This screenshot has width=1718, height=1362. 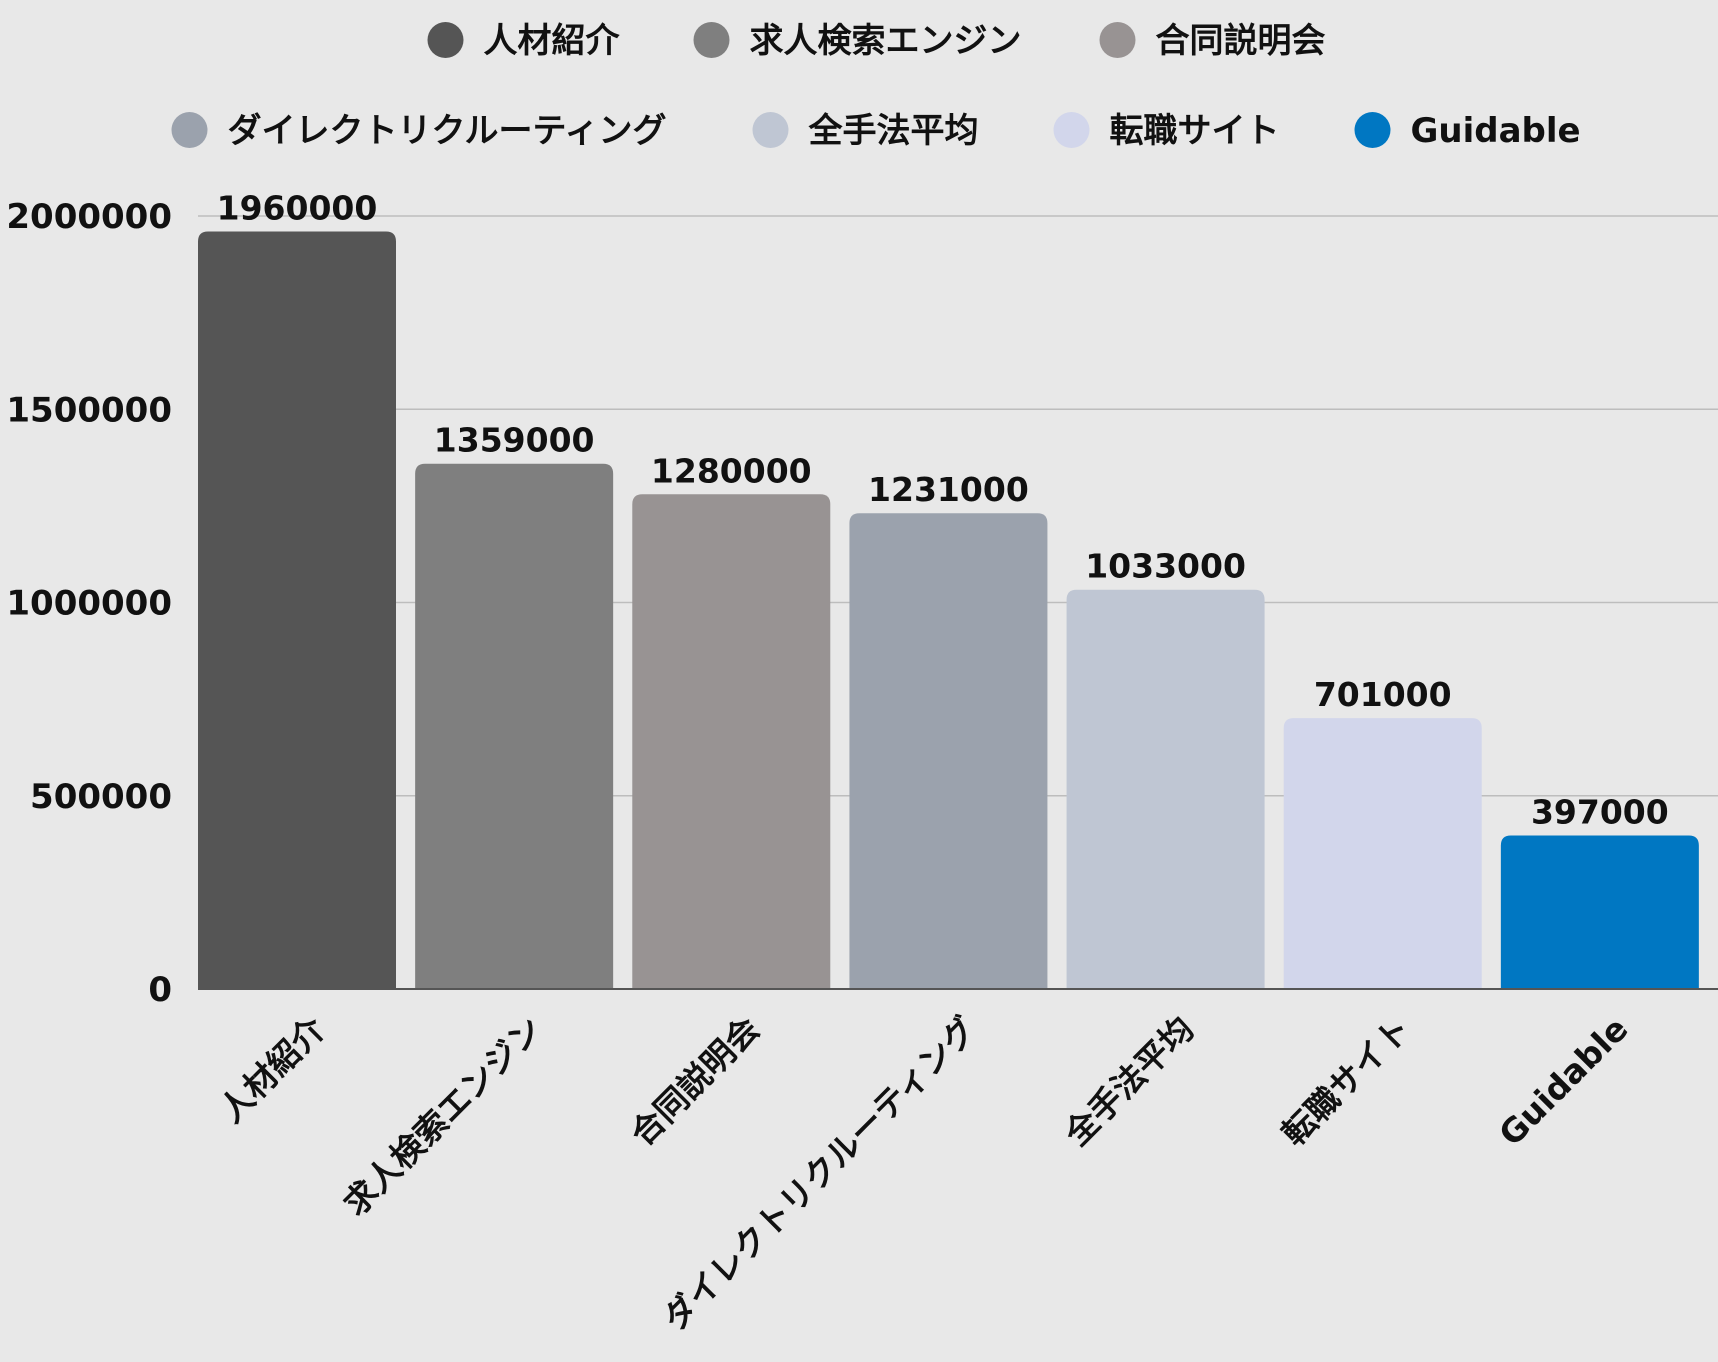 What do you see at coordinates (514, 440) in the screenshot?
I see `value-label: 1359000` at bounding box center [514, 440].